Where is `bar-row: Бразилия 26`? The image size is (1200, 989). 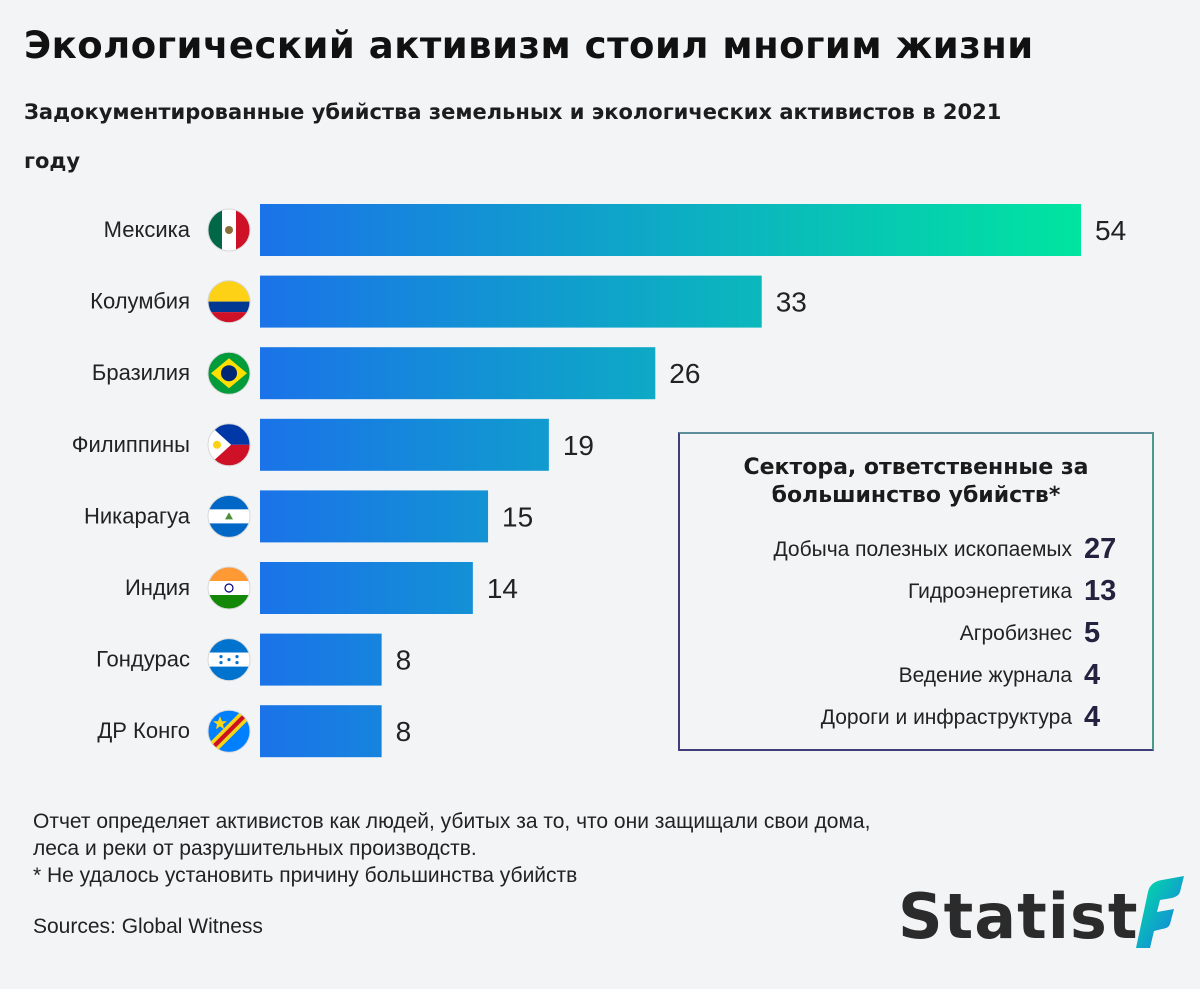 bar-row: Бразилия 26 is located at coordinates (396, 373).